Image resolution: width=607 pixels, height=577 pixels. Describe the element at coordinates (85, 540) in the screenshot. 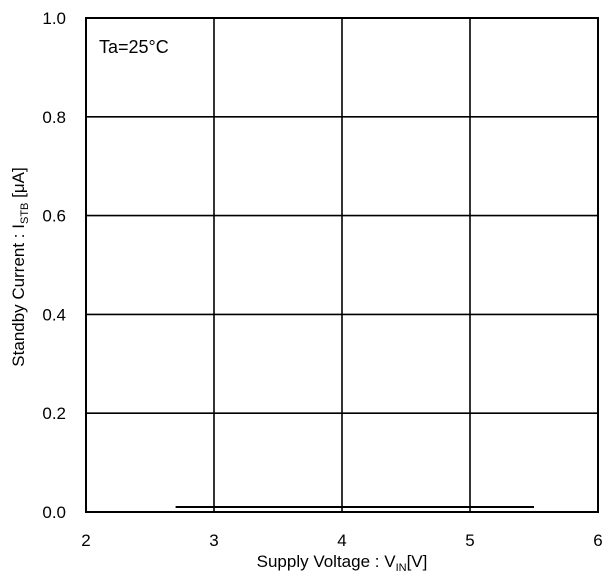

I see `x-tick-label: 2` at that location.